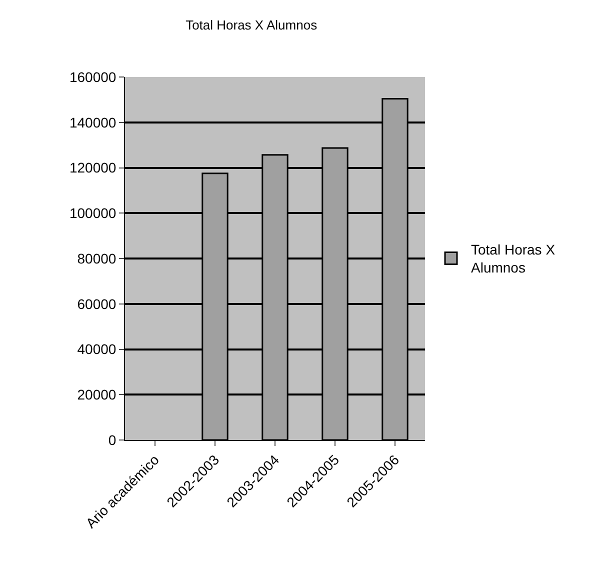 This screenshot has width=613, height=578. I want to click on y-tick-label: 120000, so click(92, 168).